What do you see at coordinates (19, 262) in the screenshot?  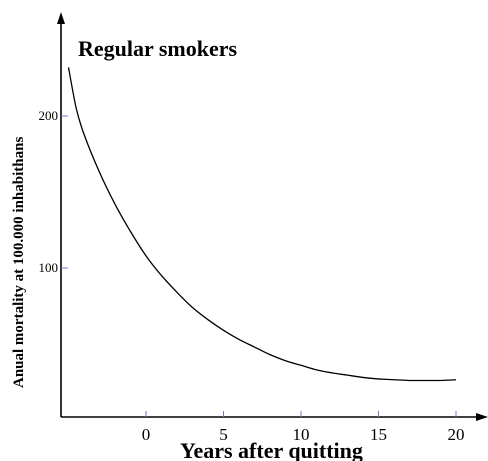 I see `y-axis-title: Anual mortality at 100.000 inhabithans` at bounding box center [19, 262].